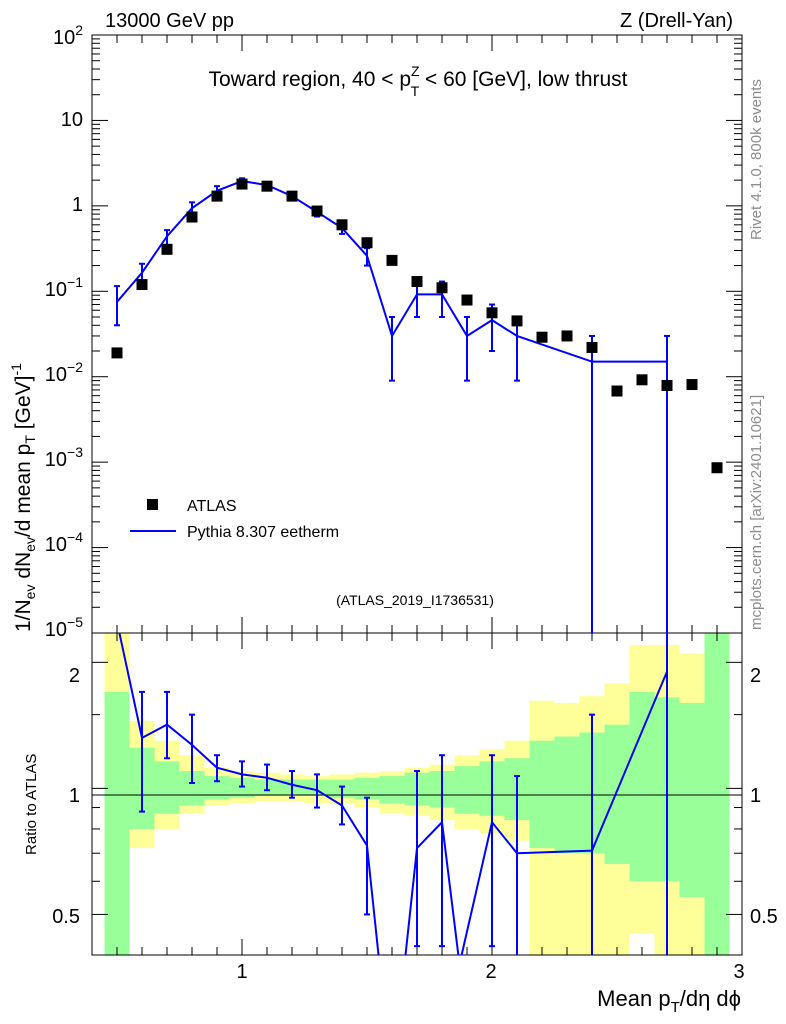 This screenshot has height=1024, width=786. Describe the element at coordinates (64, 627) in the screenshot. I see `y-tick-label-0.00001: 10⁻⁵` at that location.